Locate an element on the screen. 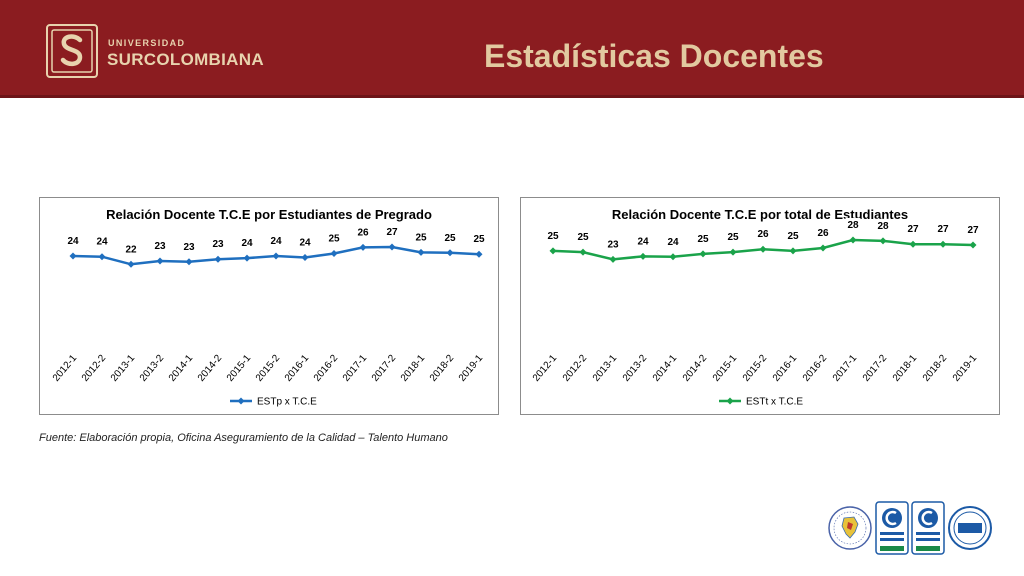  legend-label: ESTt x T.C.E is located at coordinates (774, 402).